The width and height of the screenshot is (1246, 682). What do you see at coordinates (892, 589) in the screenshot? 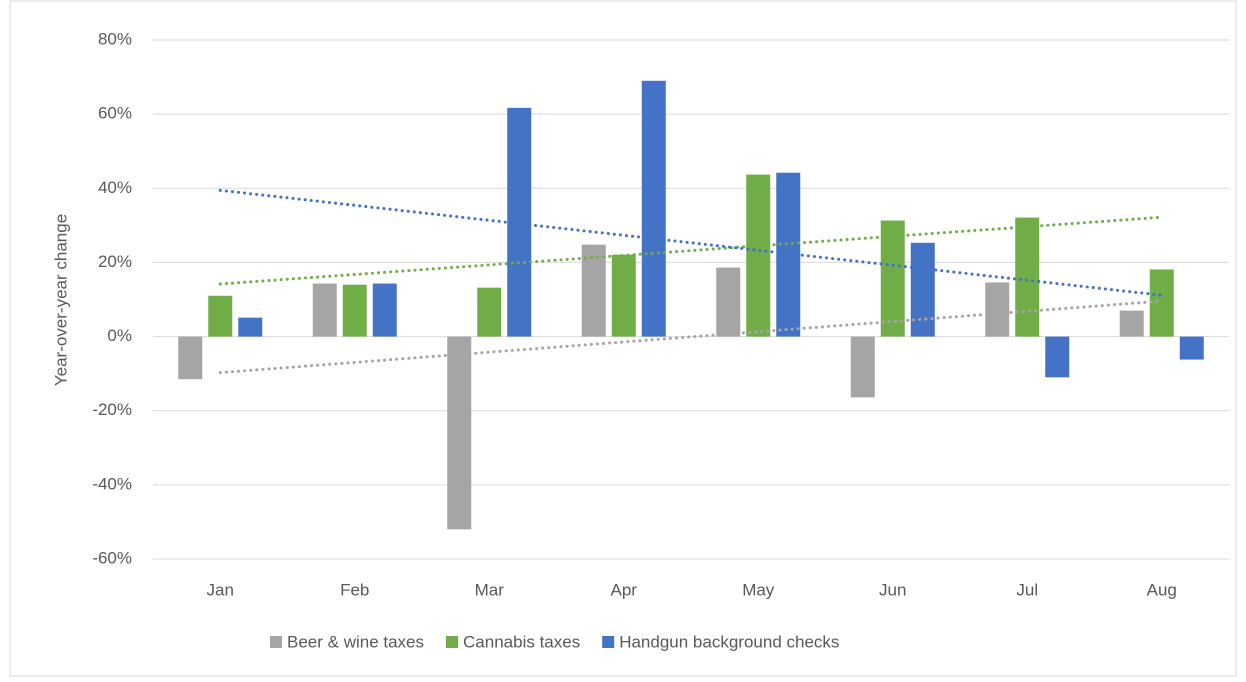
I see `x-tick-label: Jun` at bounding box center [892, 589].